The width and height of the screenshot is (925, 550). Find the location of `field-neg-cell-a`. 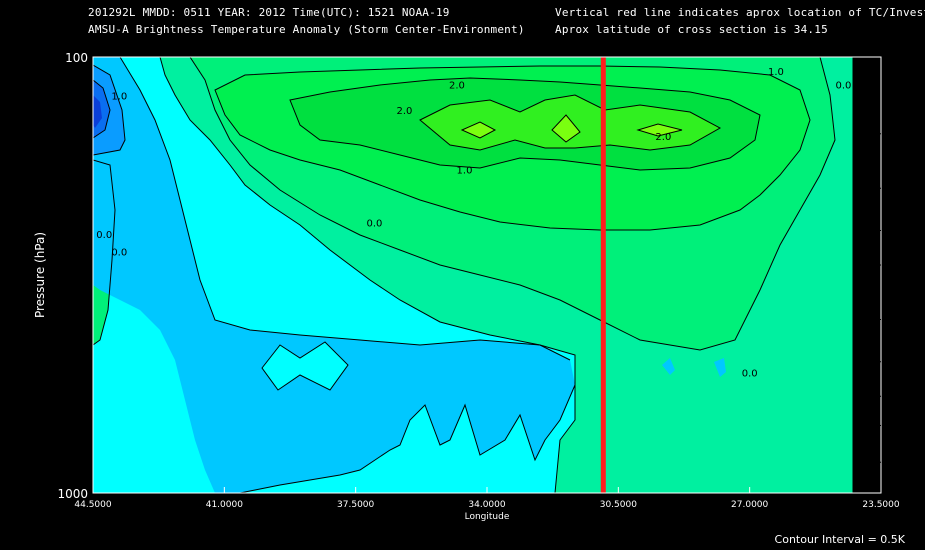

field-neg-cell-a is located at coordinates (227, 358).